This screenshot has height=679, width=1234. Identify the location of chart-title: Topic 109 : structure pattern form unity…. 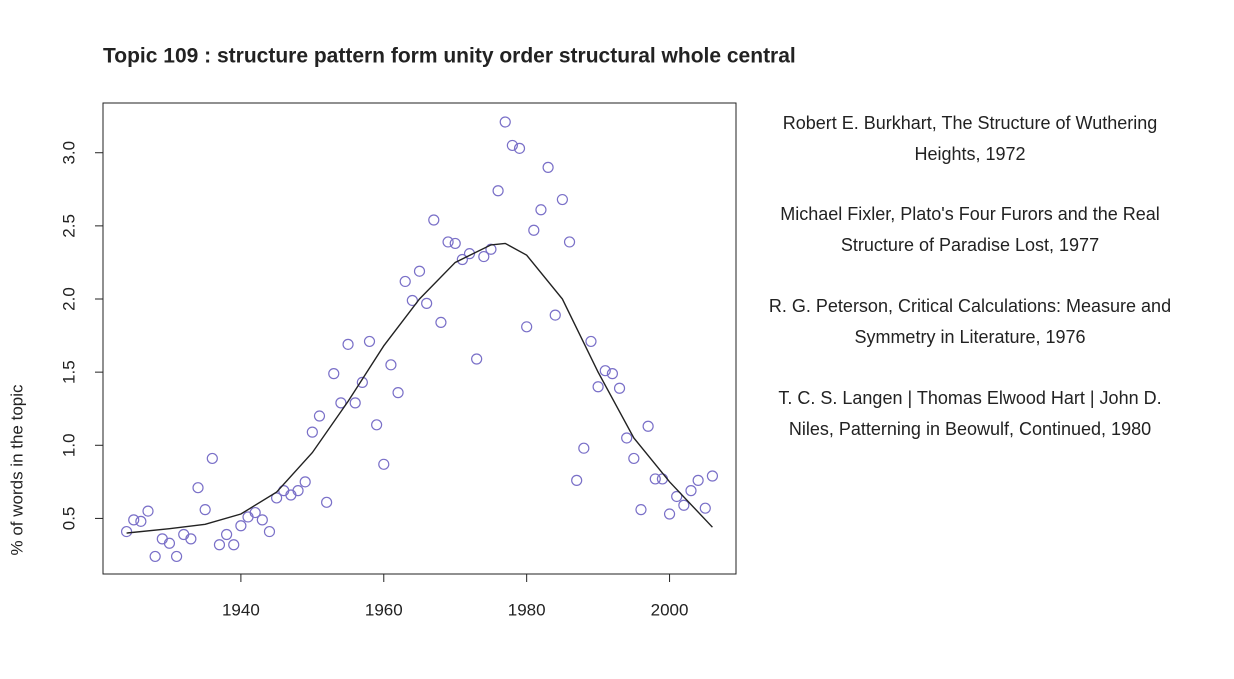
(449, 56).